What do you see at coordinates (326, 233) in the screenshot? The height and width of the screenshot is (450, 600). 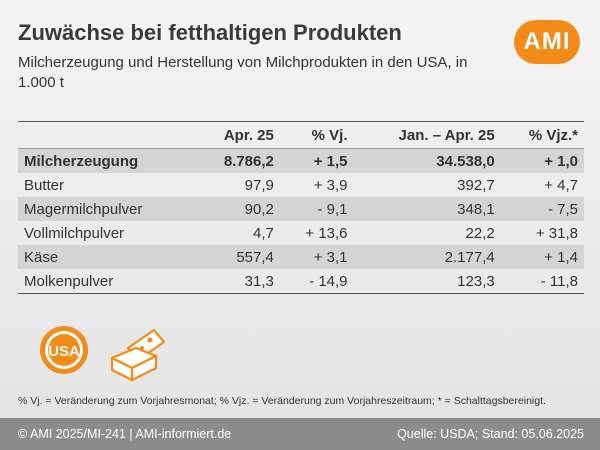 I see `cell-value: + 13,6` at bounding box center [326, 233].